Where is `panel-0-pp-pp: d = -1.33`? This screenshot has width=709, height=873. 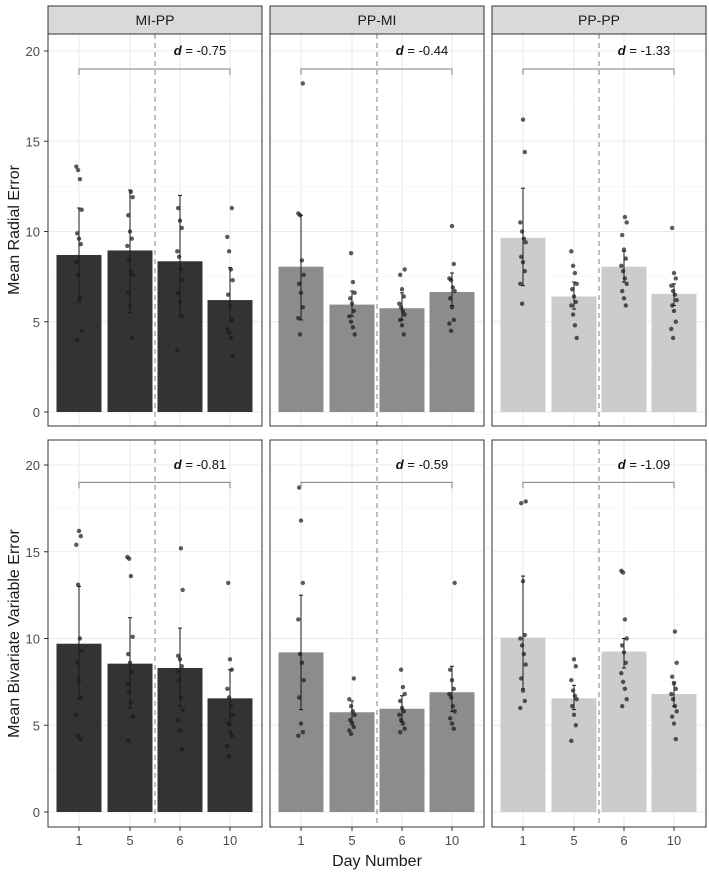
panel-0-pp-pp: d = -1.33 is located at coordinates (599, 230).